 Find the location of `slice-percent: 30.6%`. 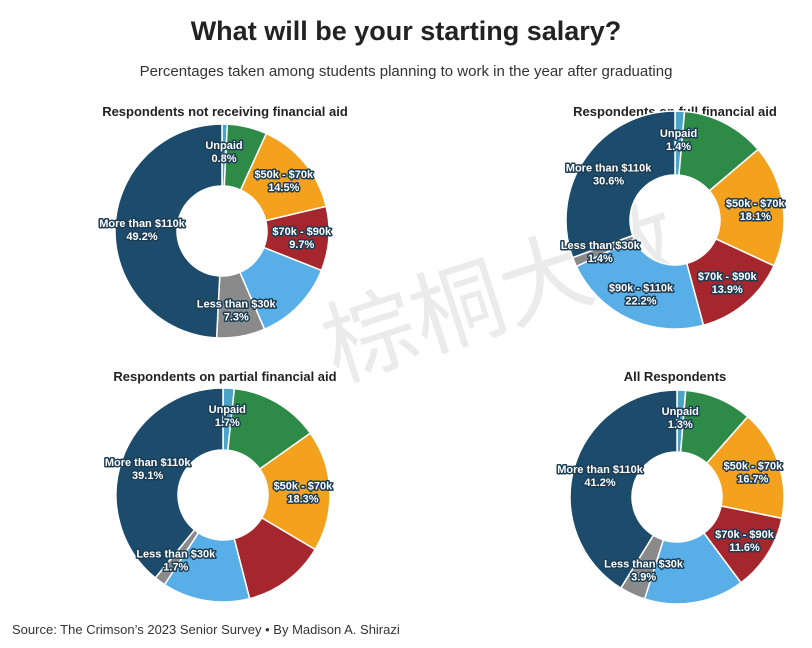

slice-percent: 30.6% is located at coordinates (608, 182).